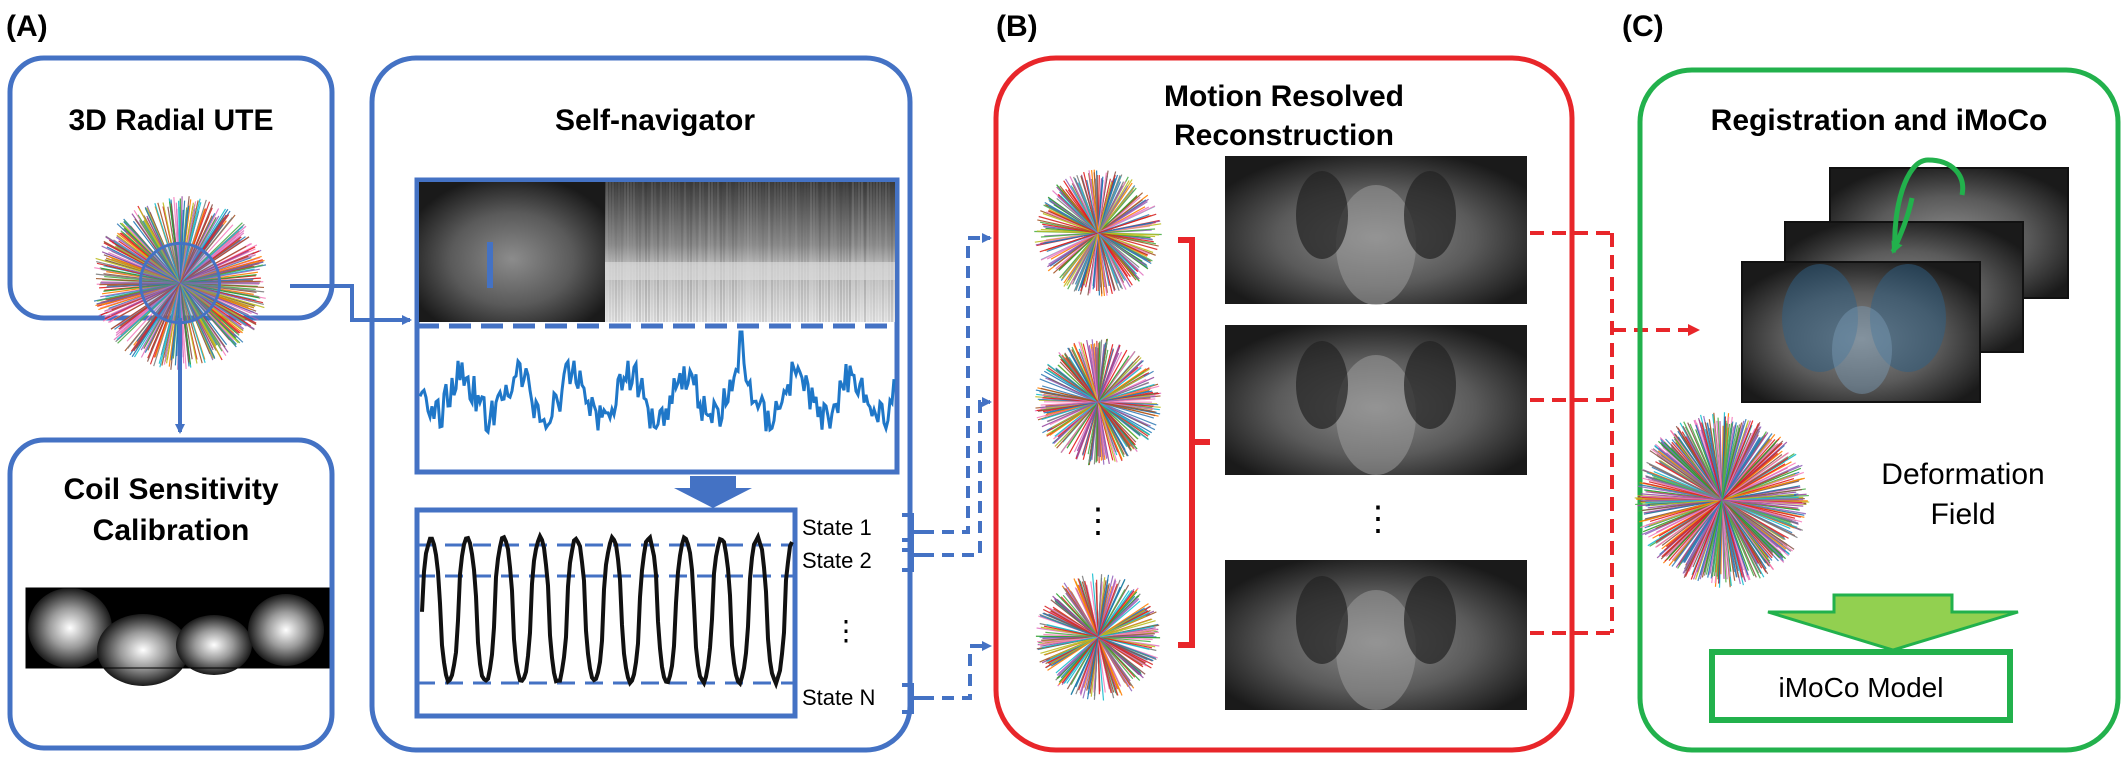  I want to click on imoco-model-box, so click(1861, 686).